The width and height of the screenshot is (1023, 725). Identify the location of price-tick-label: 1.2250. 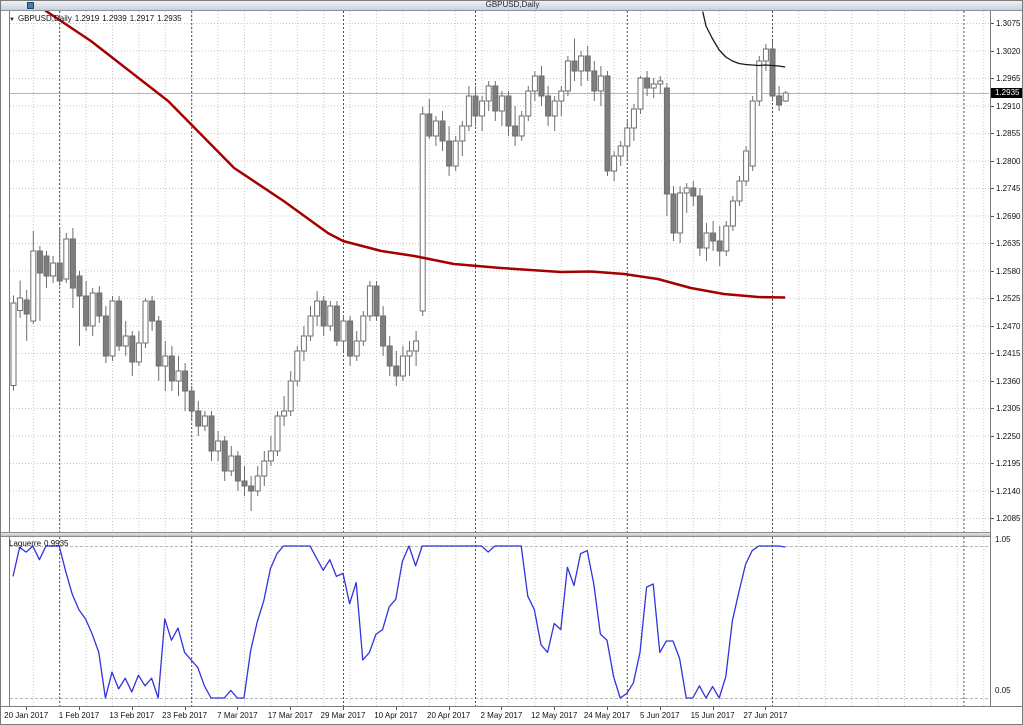
(1008, 436).